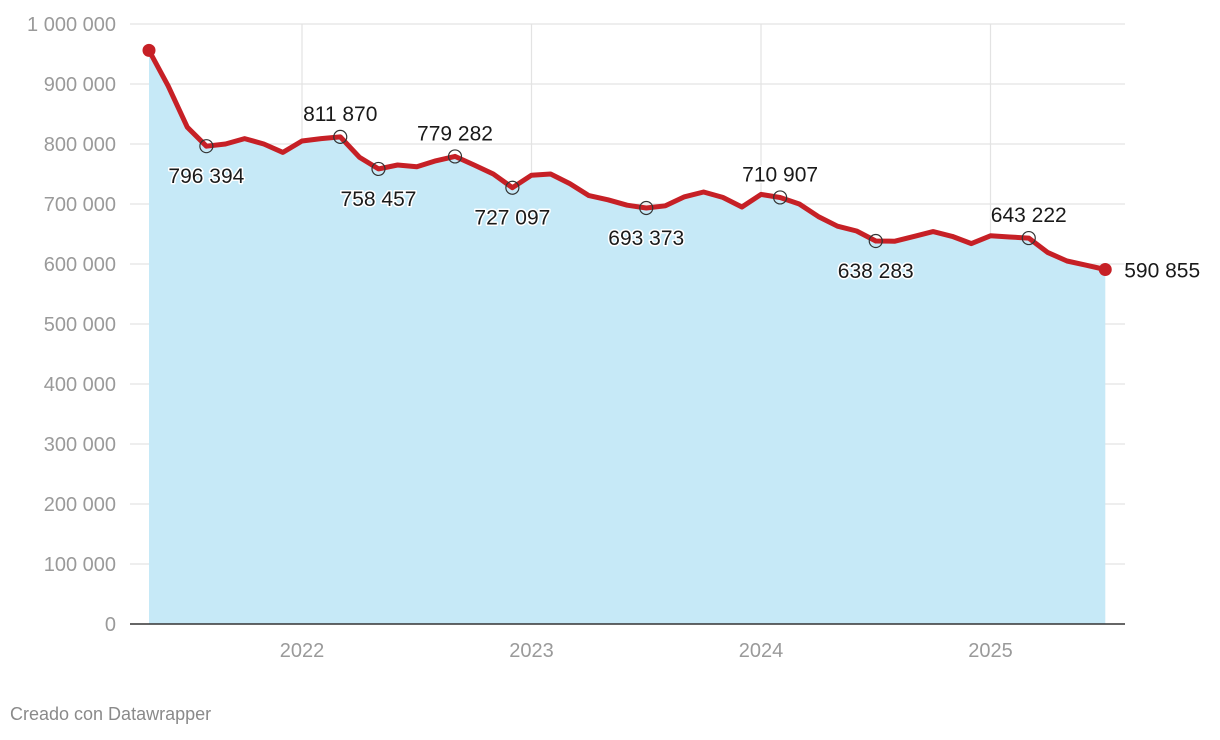 This screenshot has height=740, width=1220. What do you see at coordinates (1029, 215) in the screenshot?
I see `data-label: 643 222` at bounding box center [1029, 215].